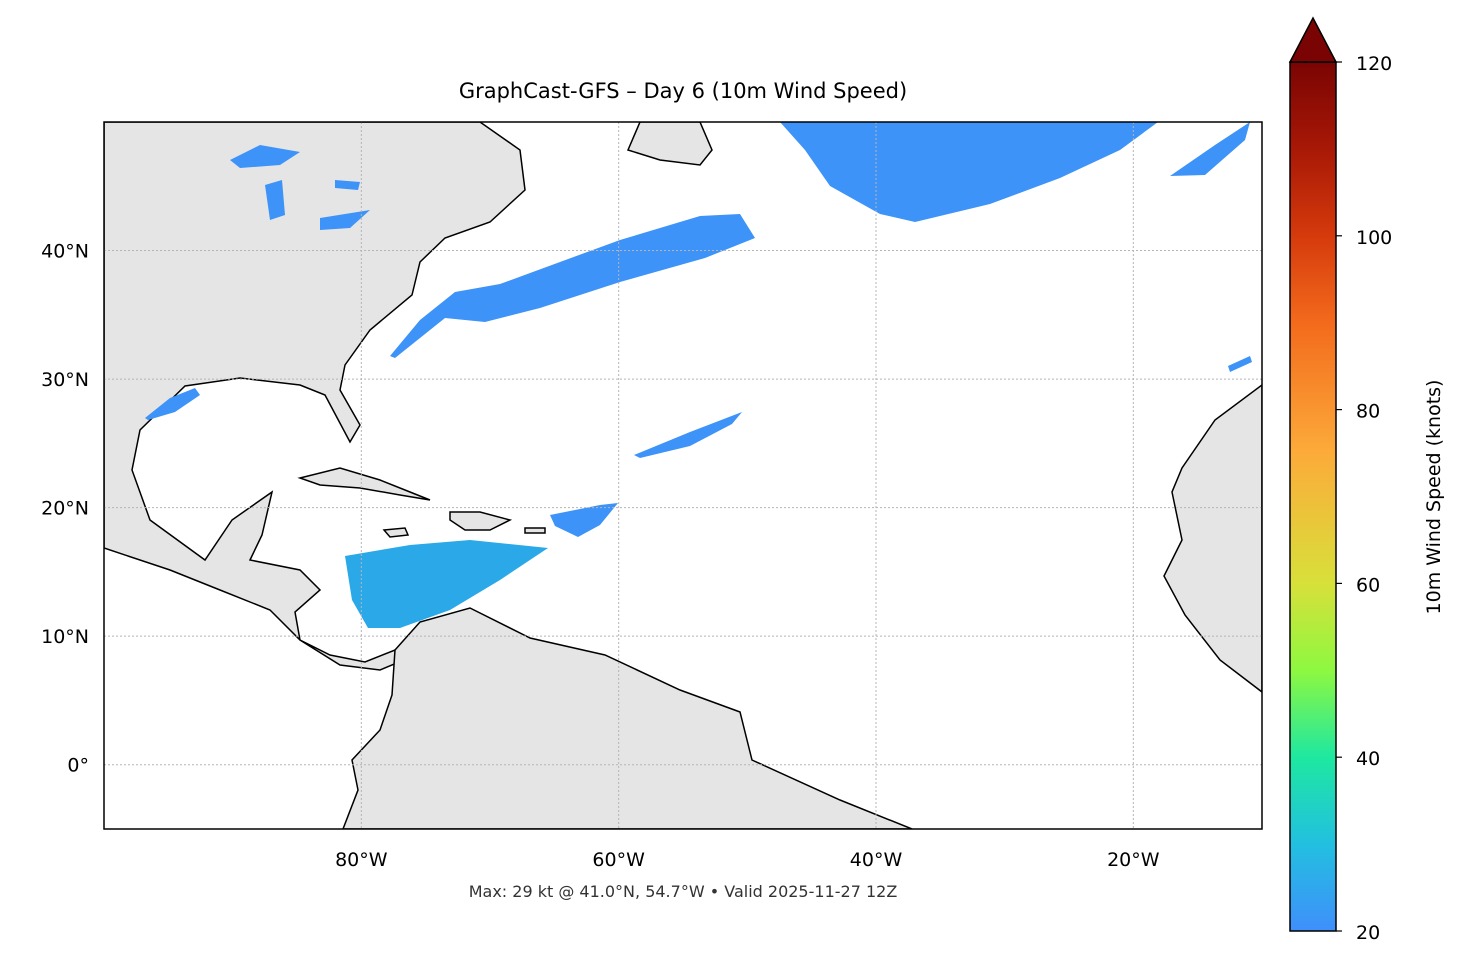 The height and width of the screenshot is (973, 1466). What do you see at coordinates (1212, 538) in the screenshot?
I see `africa` at bounding box center [1212, 538].